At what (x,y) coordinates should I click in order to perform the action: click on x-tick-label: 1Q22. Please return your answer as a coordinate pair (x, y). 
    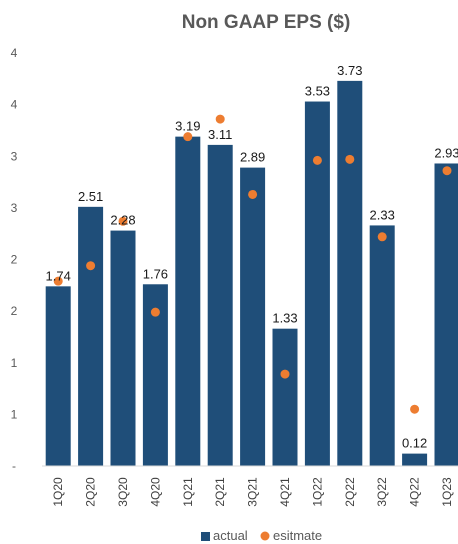
    Looking at the image, I should click on (317, 492).